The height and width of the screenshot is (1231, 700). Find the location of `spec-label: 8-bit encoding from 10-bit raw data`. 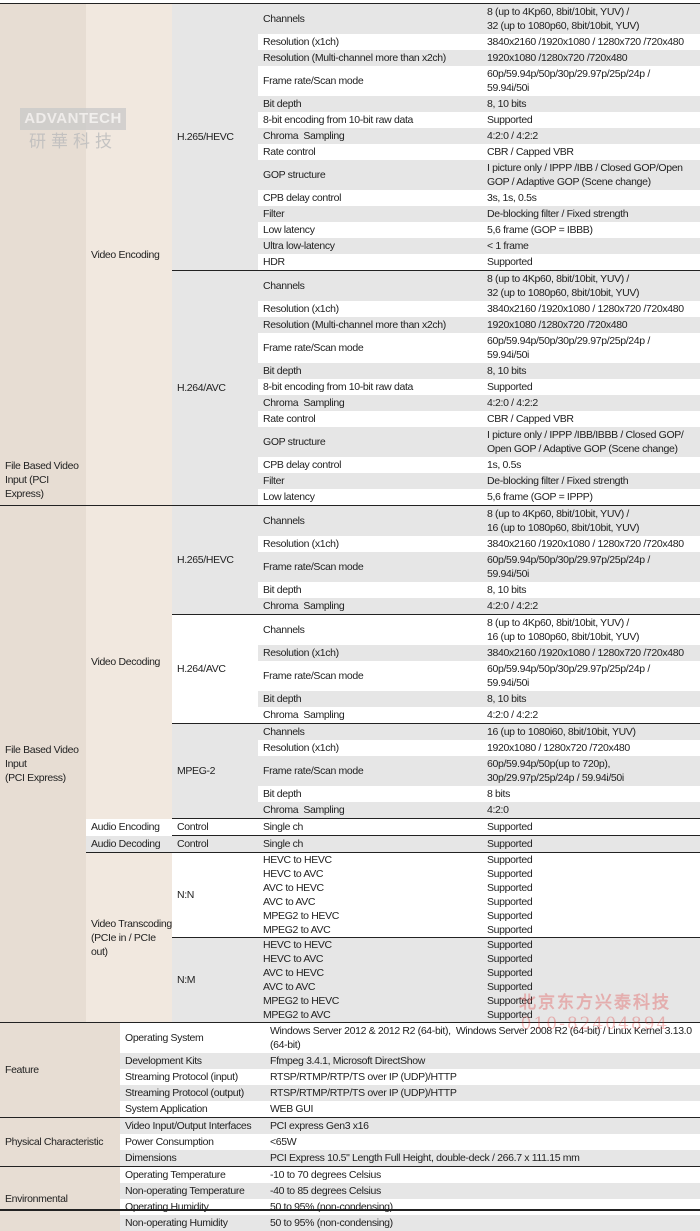

spec-label: 8-bit encoding from 10-bit raw data is located at coordinates (370, 120).